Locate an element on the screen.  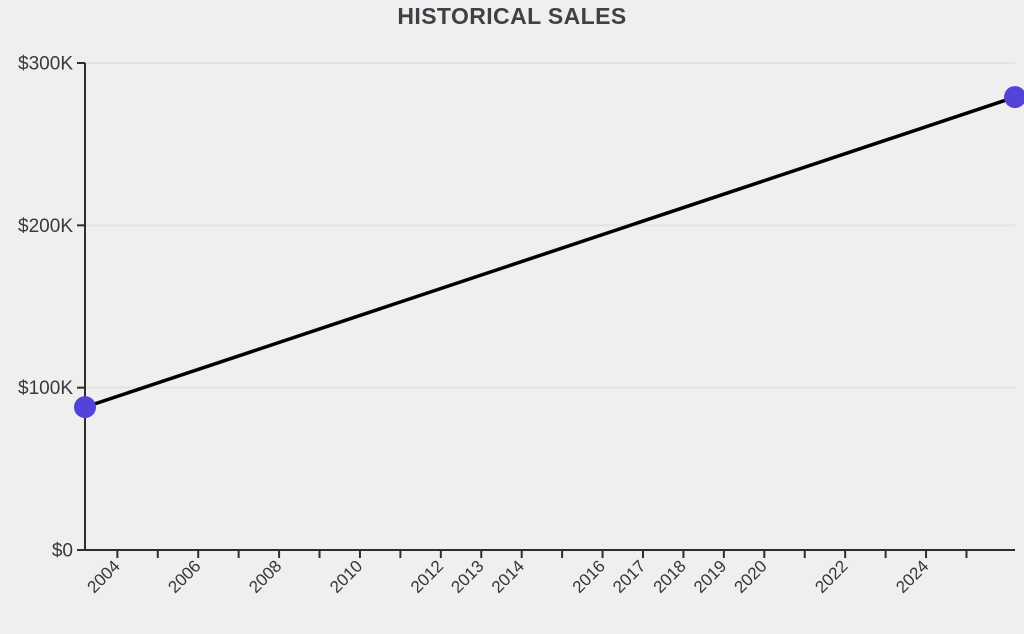
x-tick-label-group: 2008 is located at coordinates (265, 577).